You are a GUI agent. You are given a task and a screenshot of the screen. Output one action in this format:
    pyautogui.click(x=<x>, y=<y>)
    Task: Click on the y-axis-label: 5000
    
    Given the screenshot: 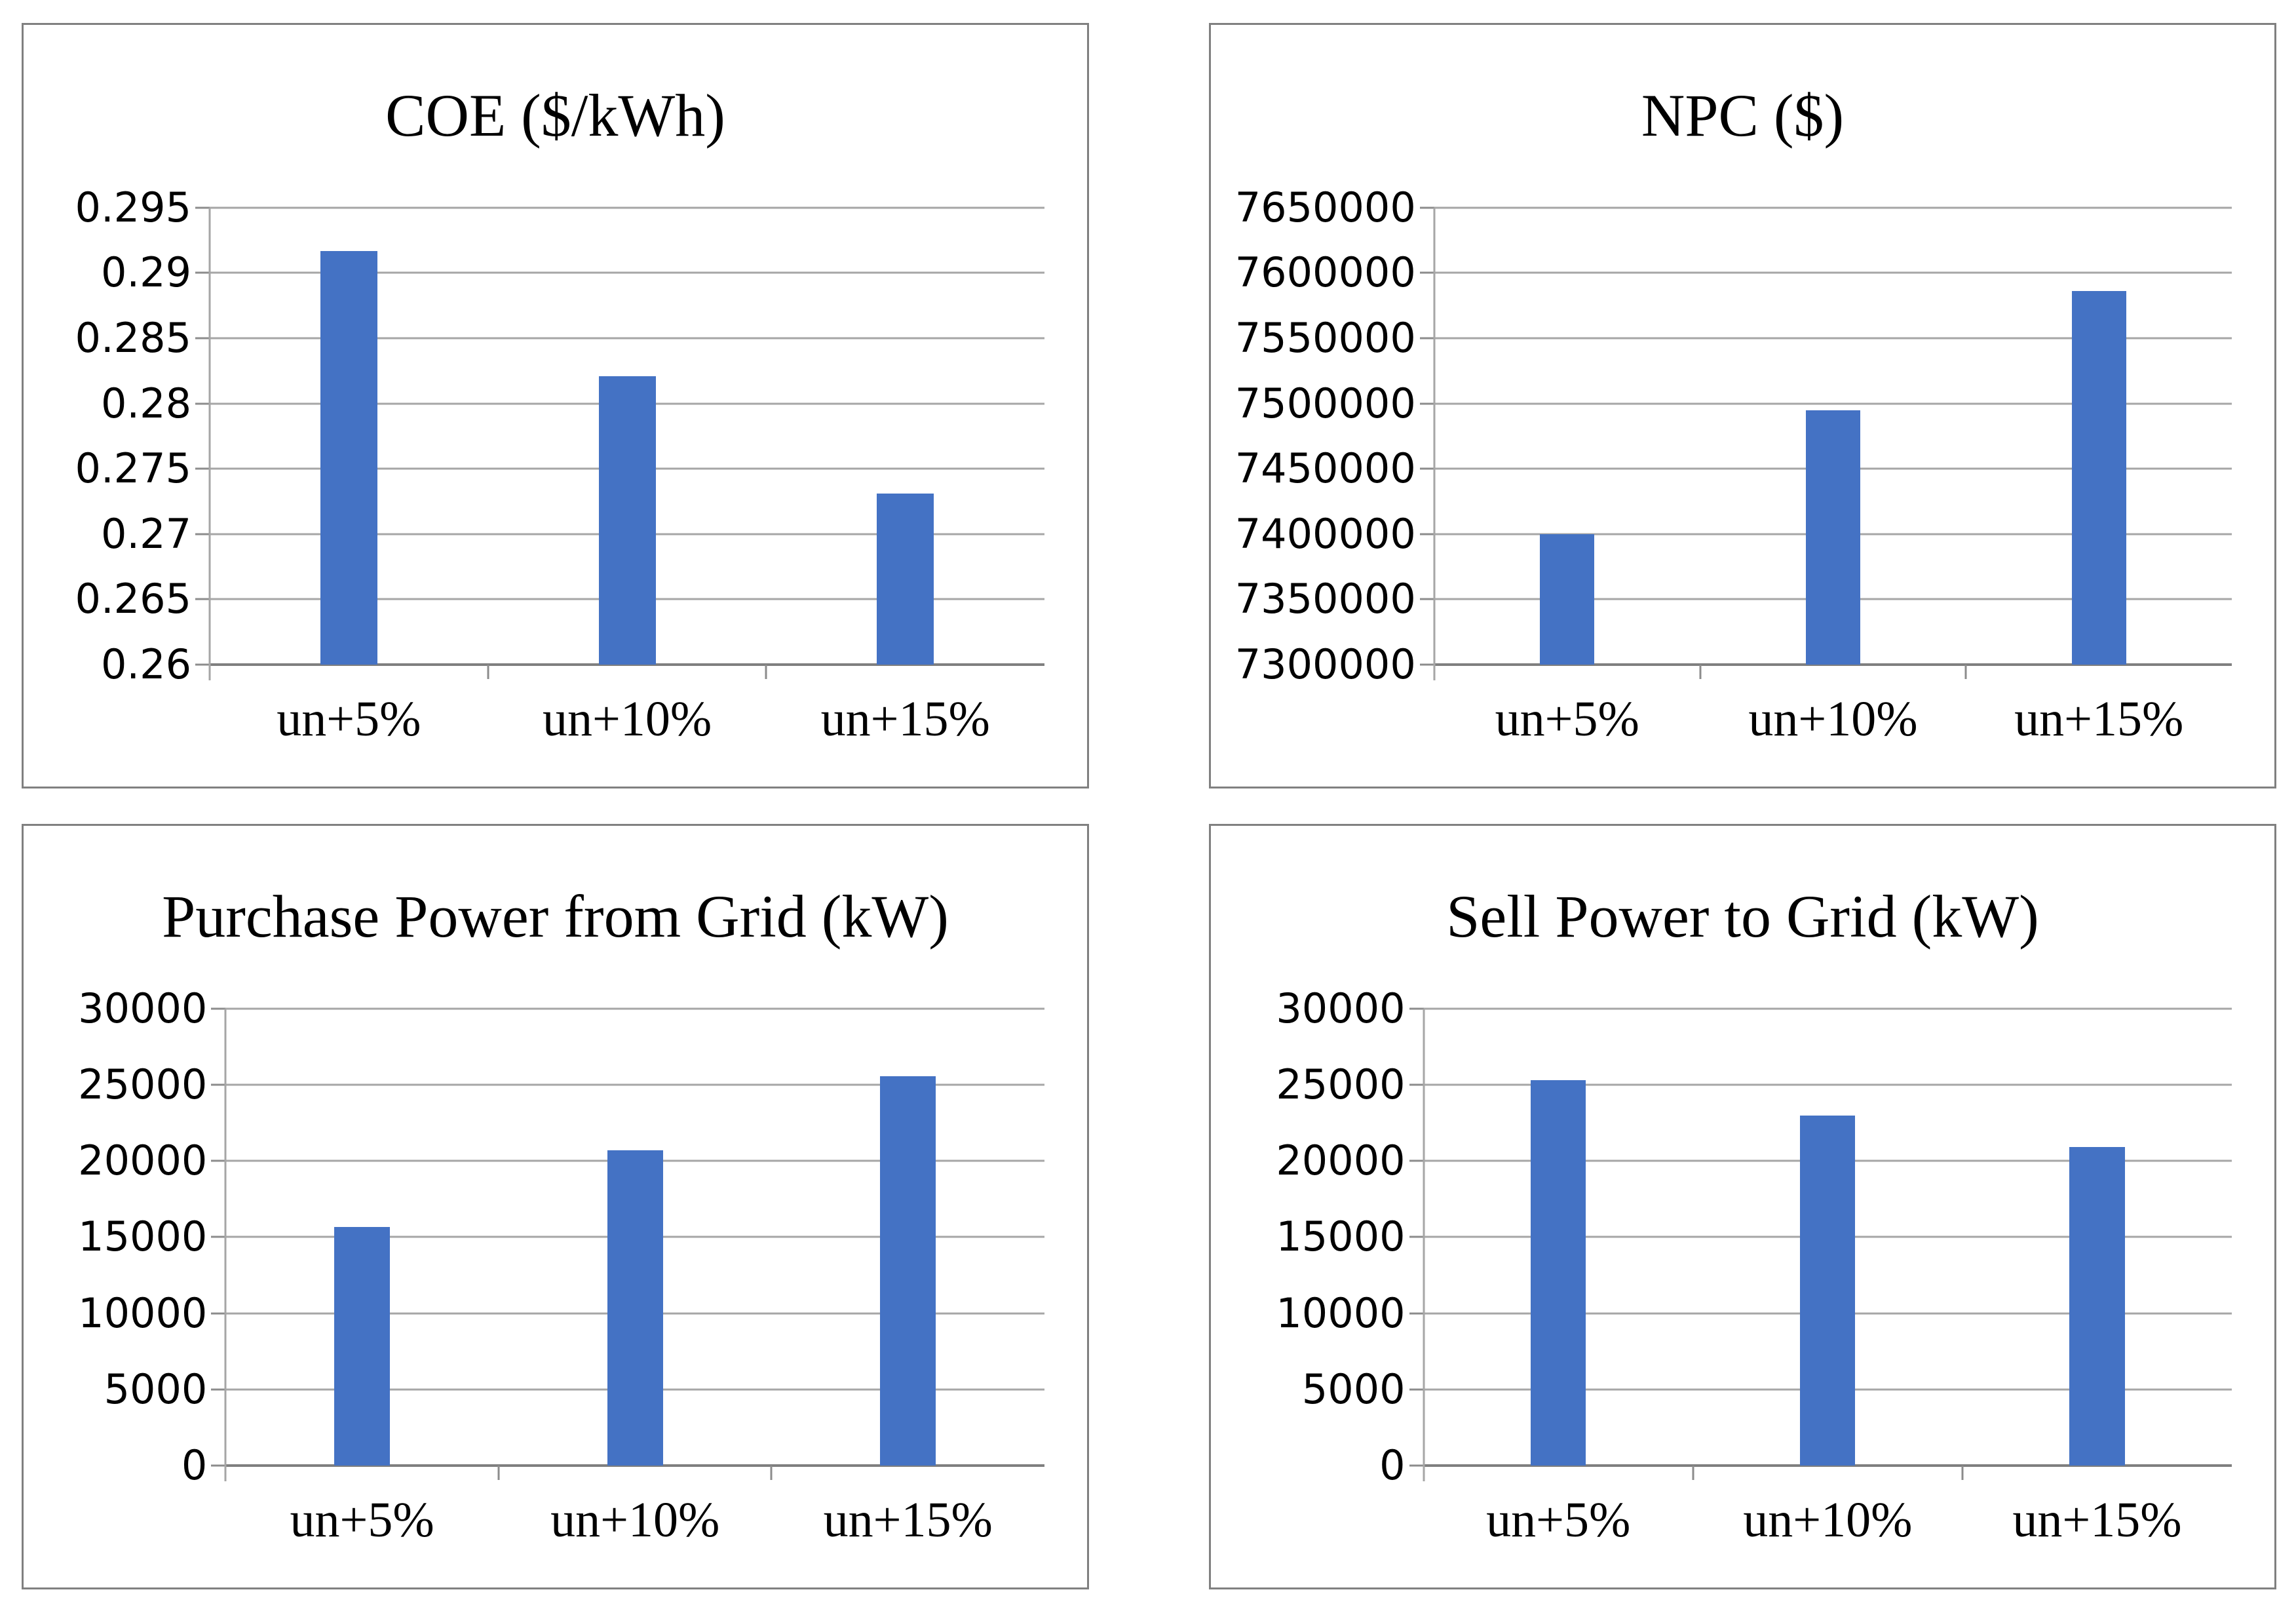 What is the action you would take?
    pyautogui.click(x=1353, y=1389)
    